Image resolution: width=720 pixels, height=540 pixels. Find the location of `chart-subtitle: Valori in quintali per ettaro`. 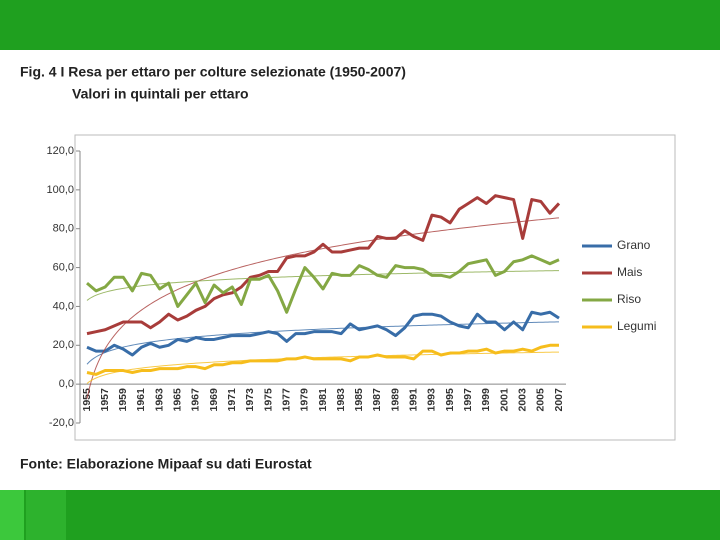

chart-subtitle: Valori in quintali per ettaro is located at coordinates (160, 94).